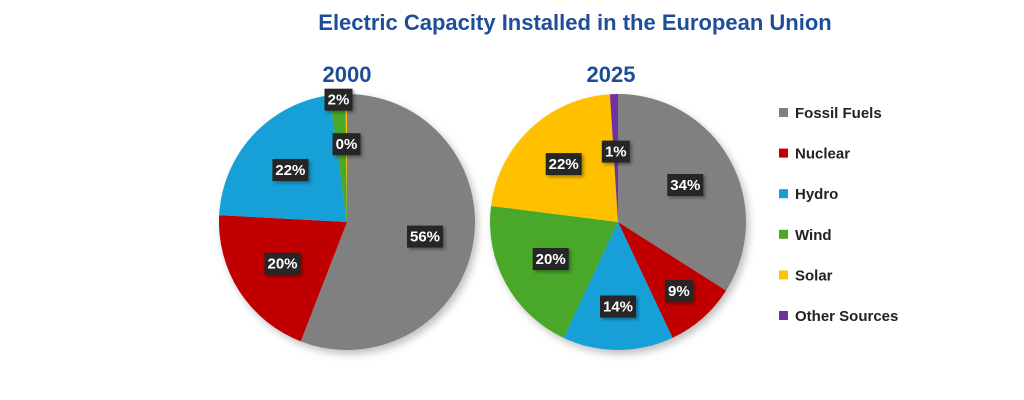 The width and height of the screenshot is (1024, 400). I want to click on legend-label: Fossil Fuels, so click(838, 113).